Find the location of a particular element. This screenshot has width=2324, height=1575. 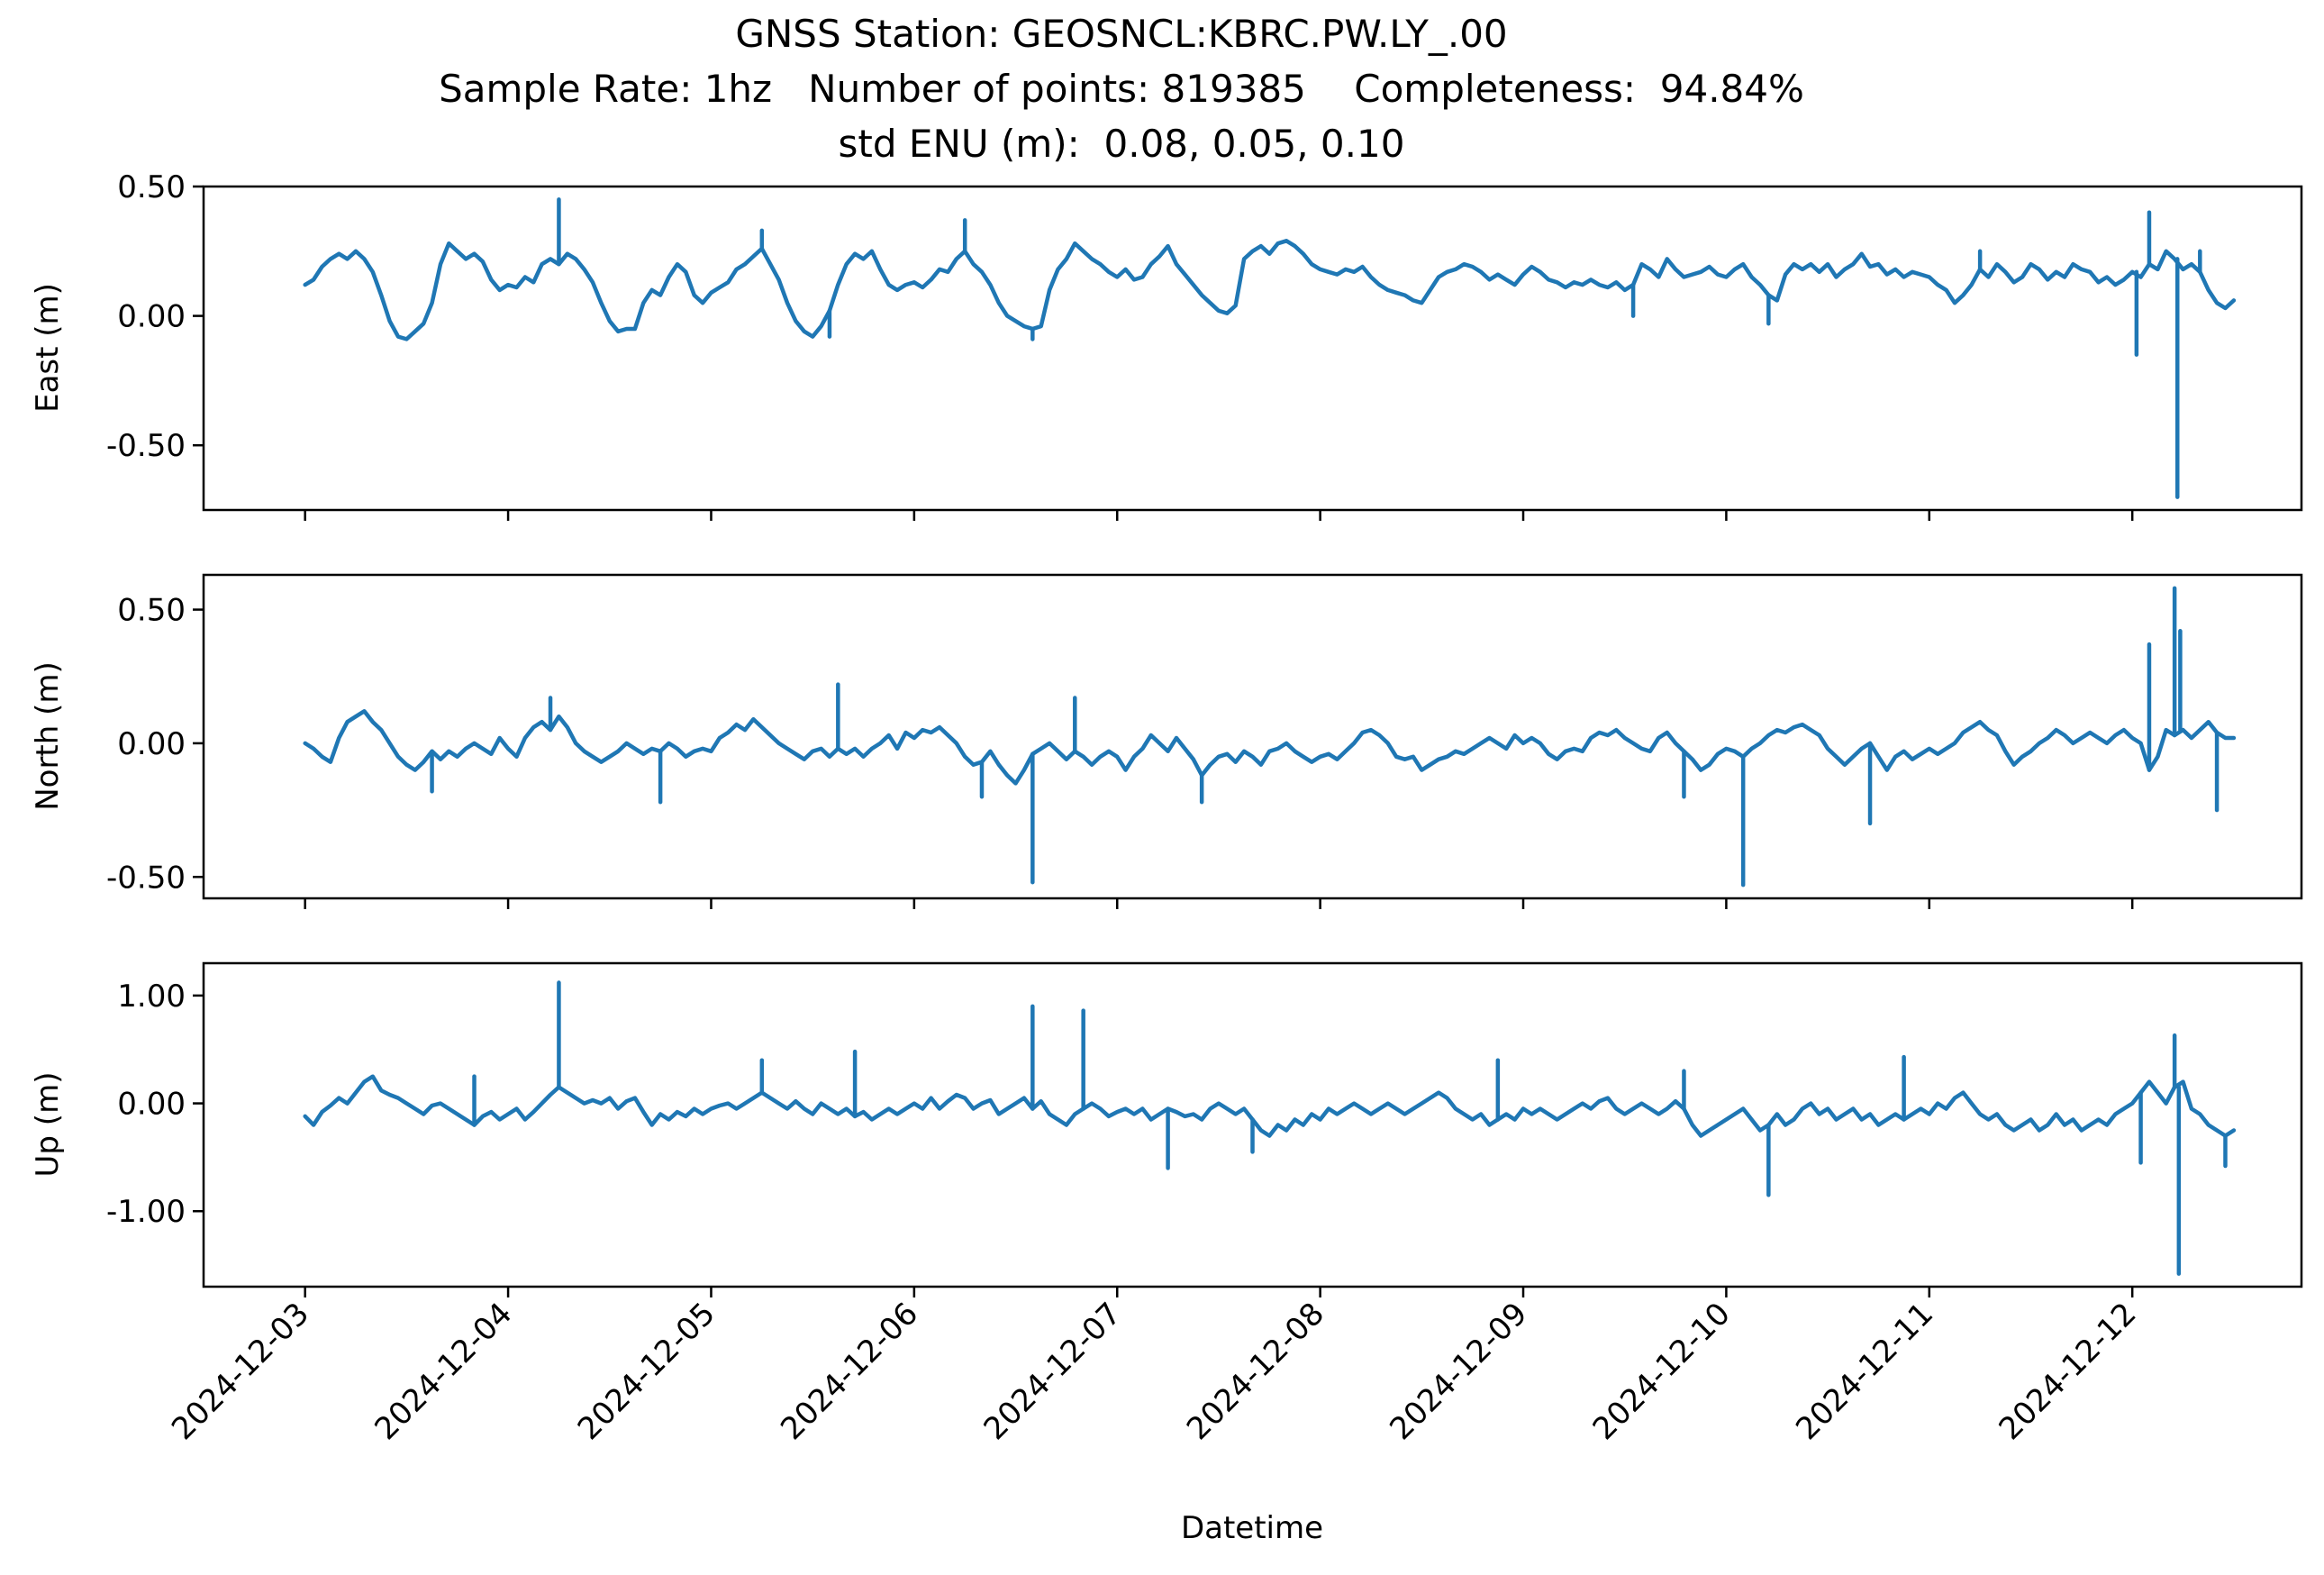

north-y-ticks: 0.50 0.00 -0.50 is located at coordinates (155, 744).